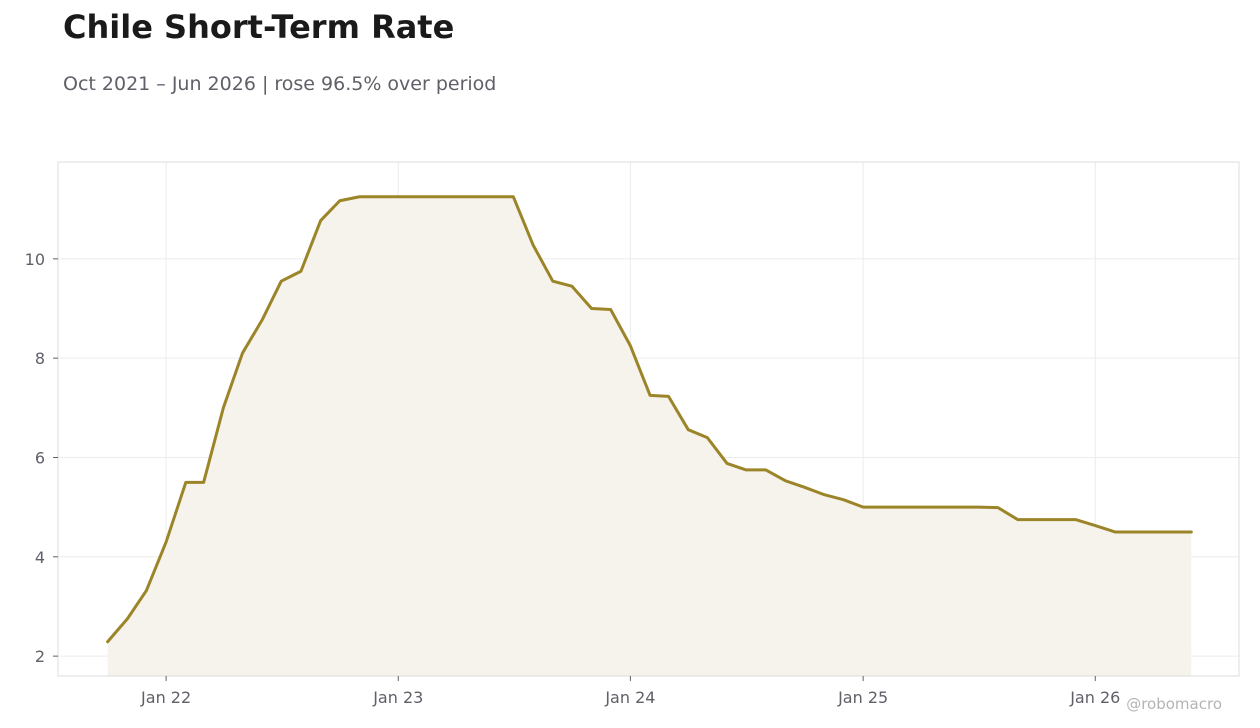 This screenshot has height=728, width=1260. Describe the element at coordinates (1094, 697) in the screenshot. I see `x-tick-label: Jan 26` at that location.